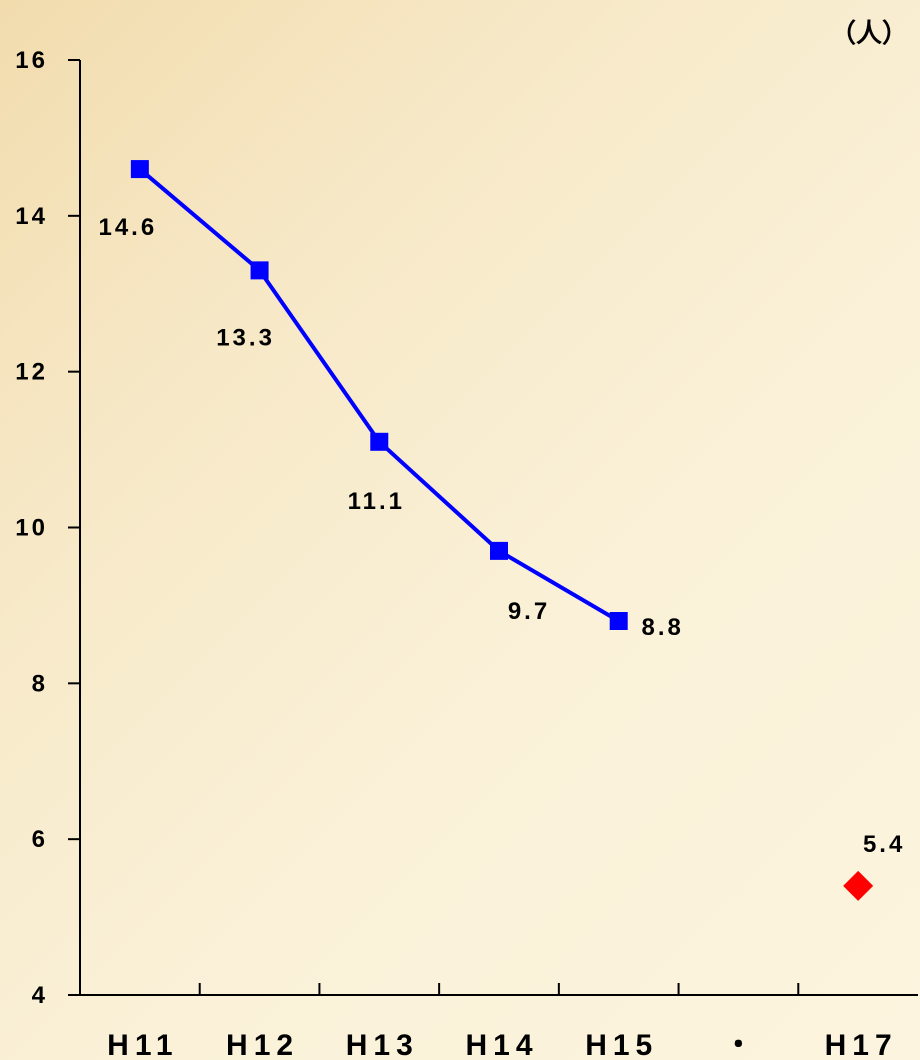 Image resolution: width=920 pixels, height=1060 pixels. What do you see at coordinates (40, 839) in the screenshot?
I see `y-tick-label: 6` at bounding box center [40, 839].